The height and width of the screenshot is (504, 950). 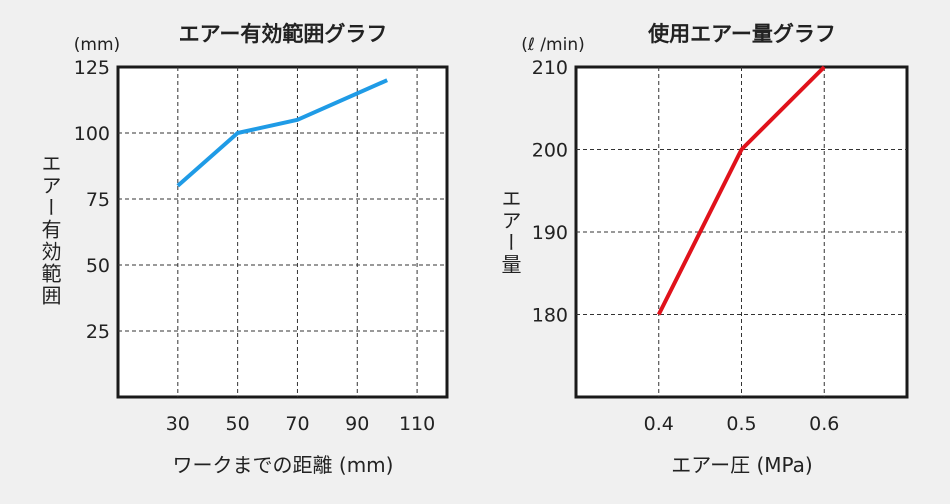 What do you see at coordinates (824, 424) in the screenshot?
I see `c2-x-tick-label: 0.6` at bounding box center [824, 424].